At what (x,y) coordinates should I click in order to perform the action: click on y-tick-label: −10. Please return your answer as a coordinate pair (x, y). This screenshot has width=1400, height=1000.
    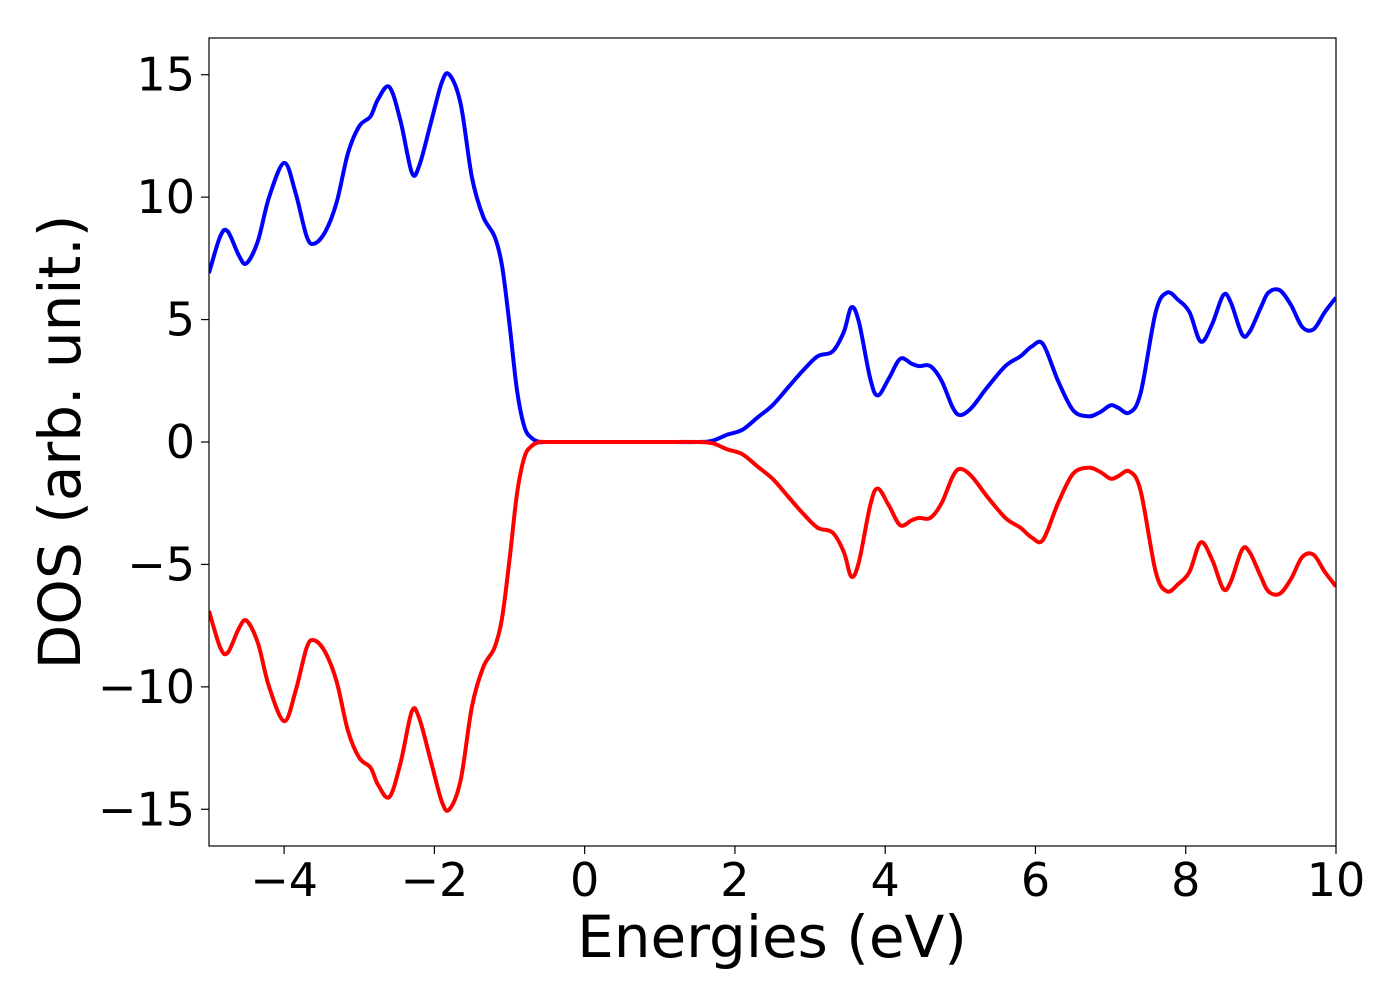
    Looking at the image, I should click on (146, 687).